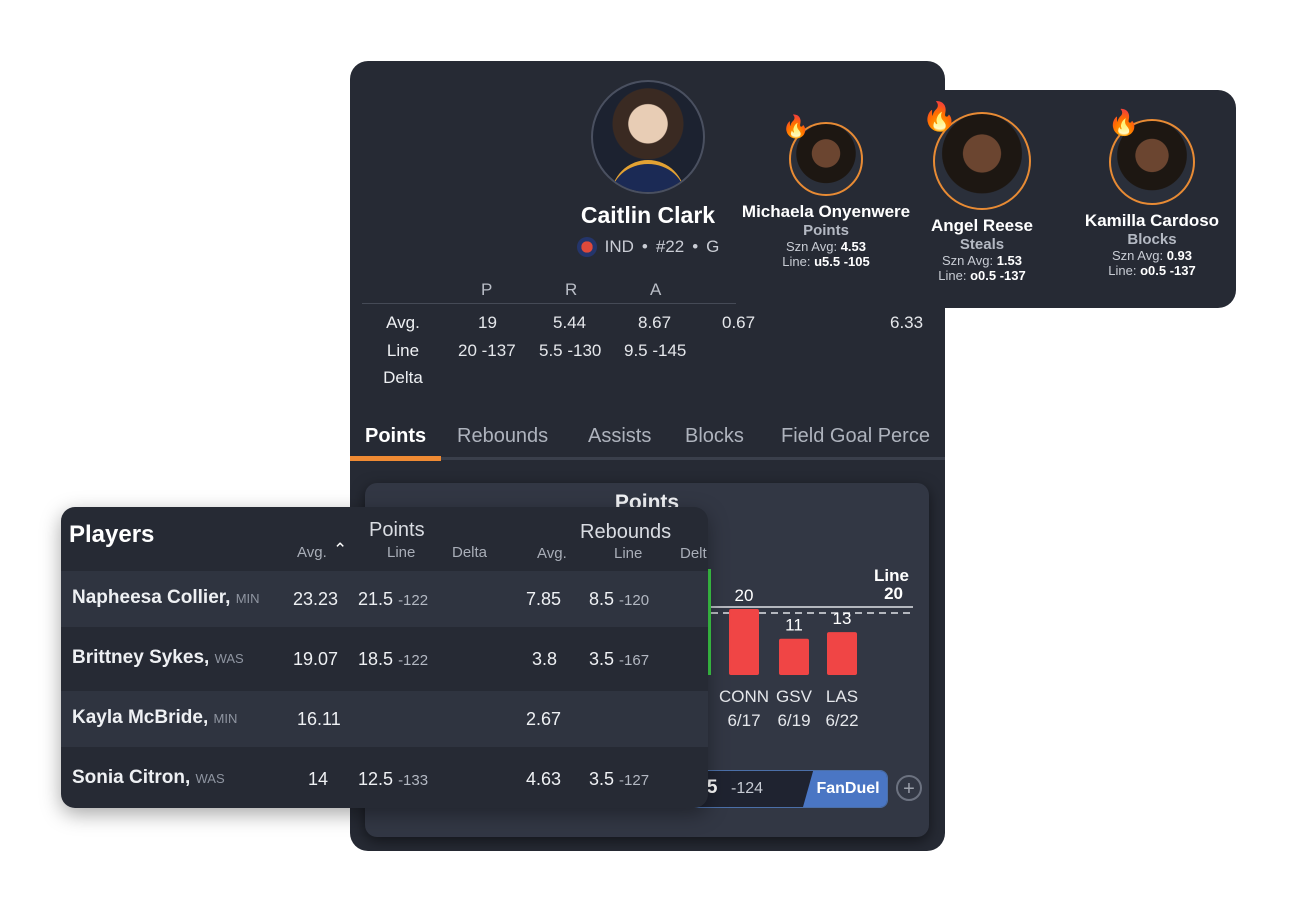 This screenshot has width=1295, height=899. I want to click on bar-value-label: 11, so click(794, 625).